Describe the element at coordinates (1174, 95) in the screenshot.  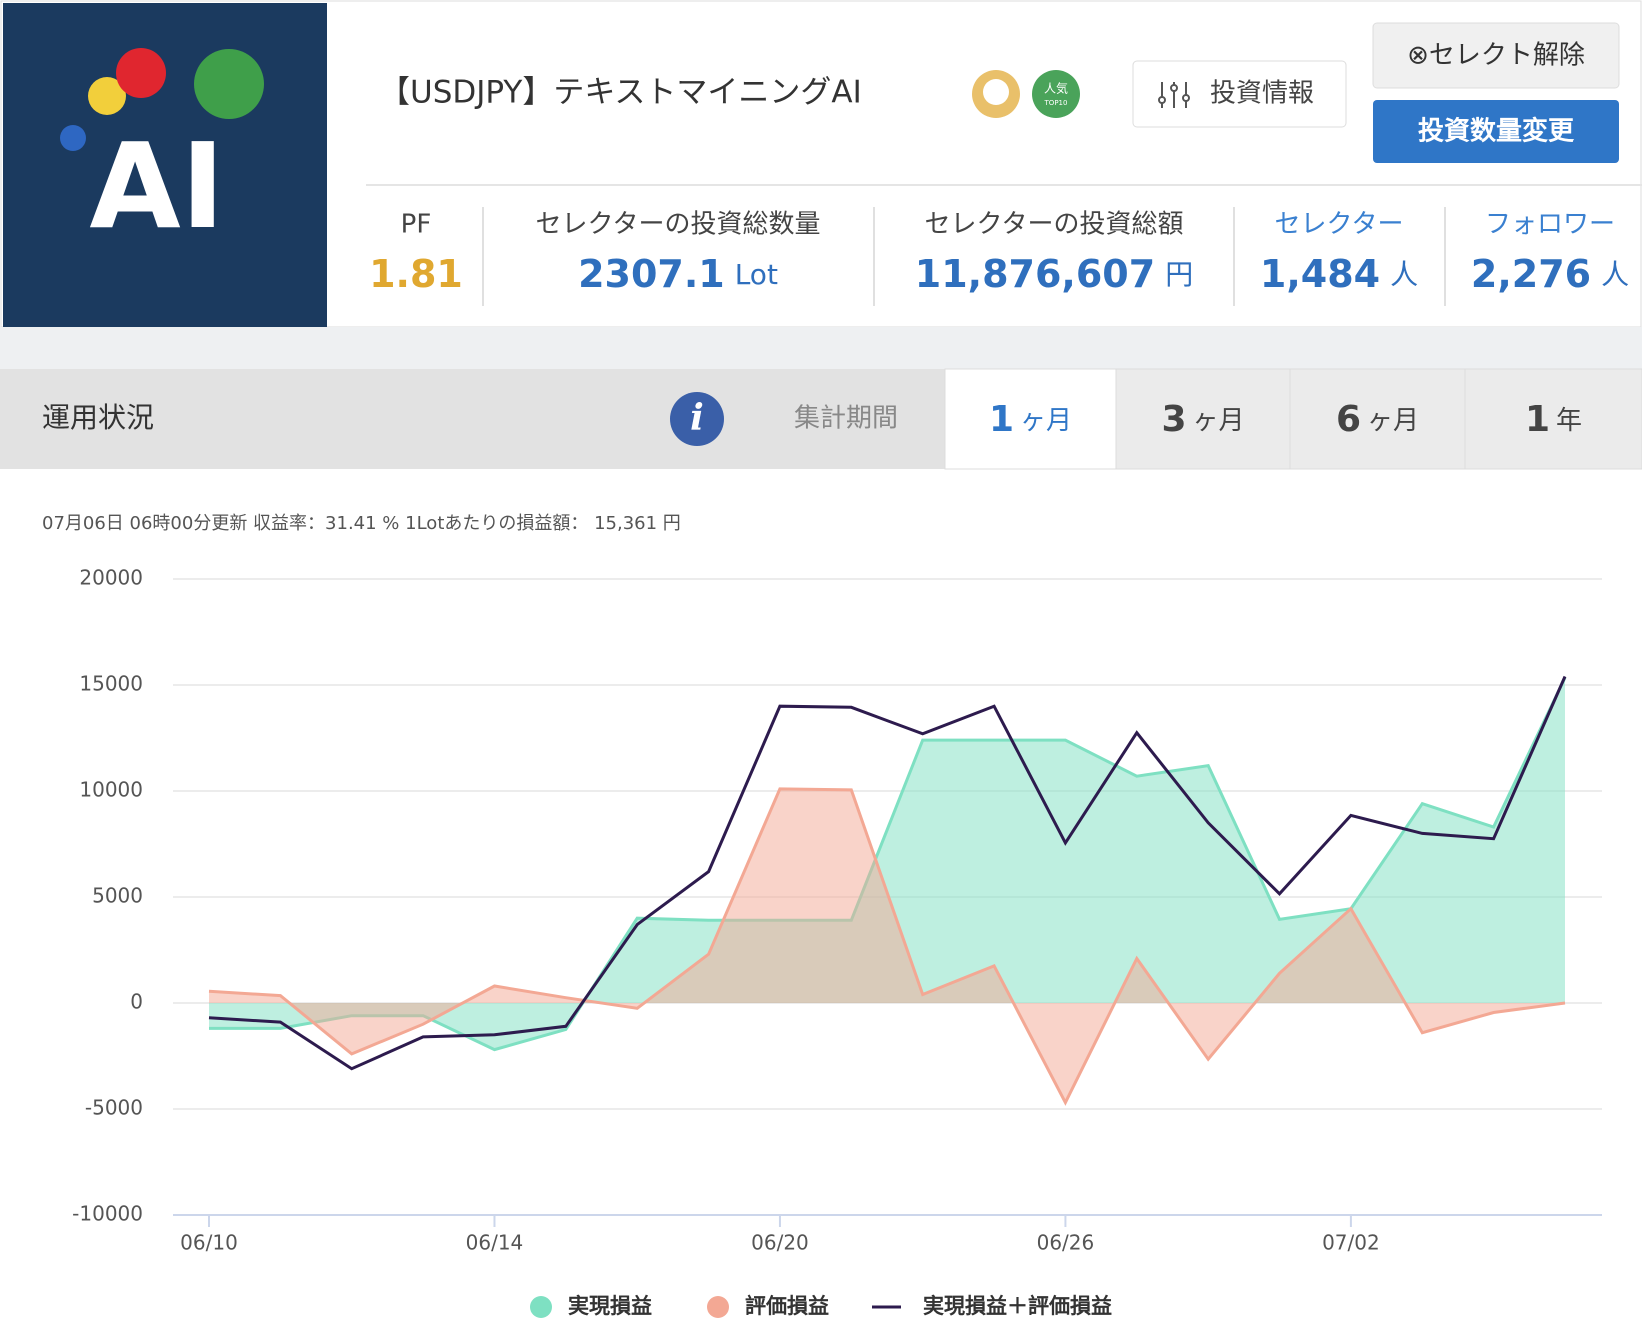
I see `settings-icon` at that location.